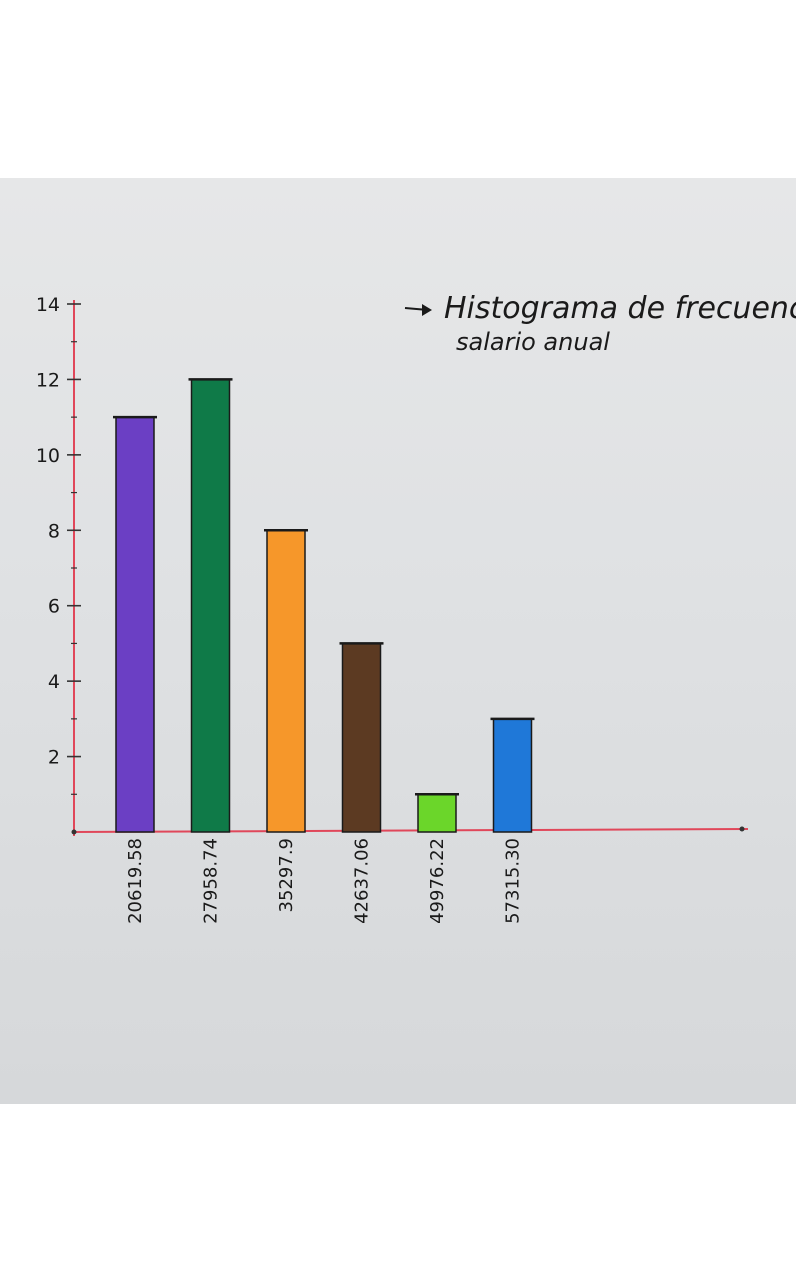 The height and width of the screenshot is (1280, 796). Describe the element at coordinates (437, 881) in the screenshot. I see `x-tick-label: 49976.22` at that location.